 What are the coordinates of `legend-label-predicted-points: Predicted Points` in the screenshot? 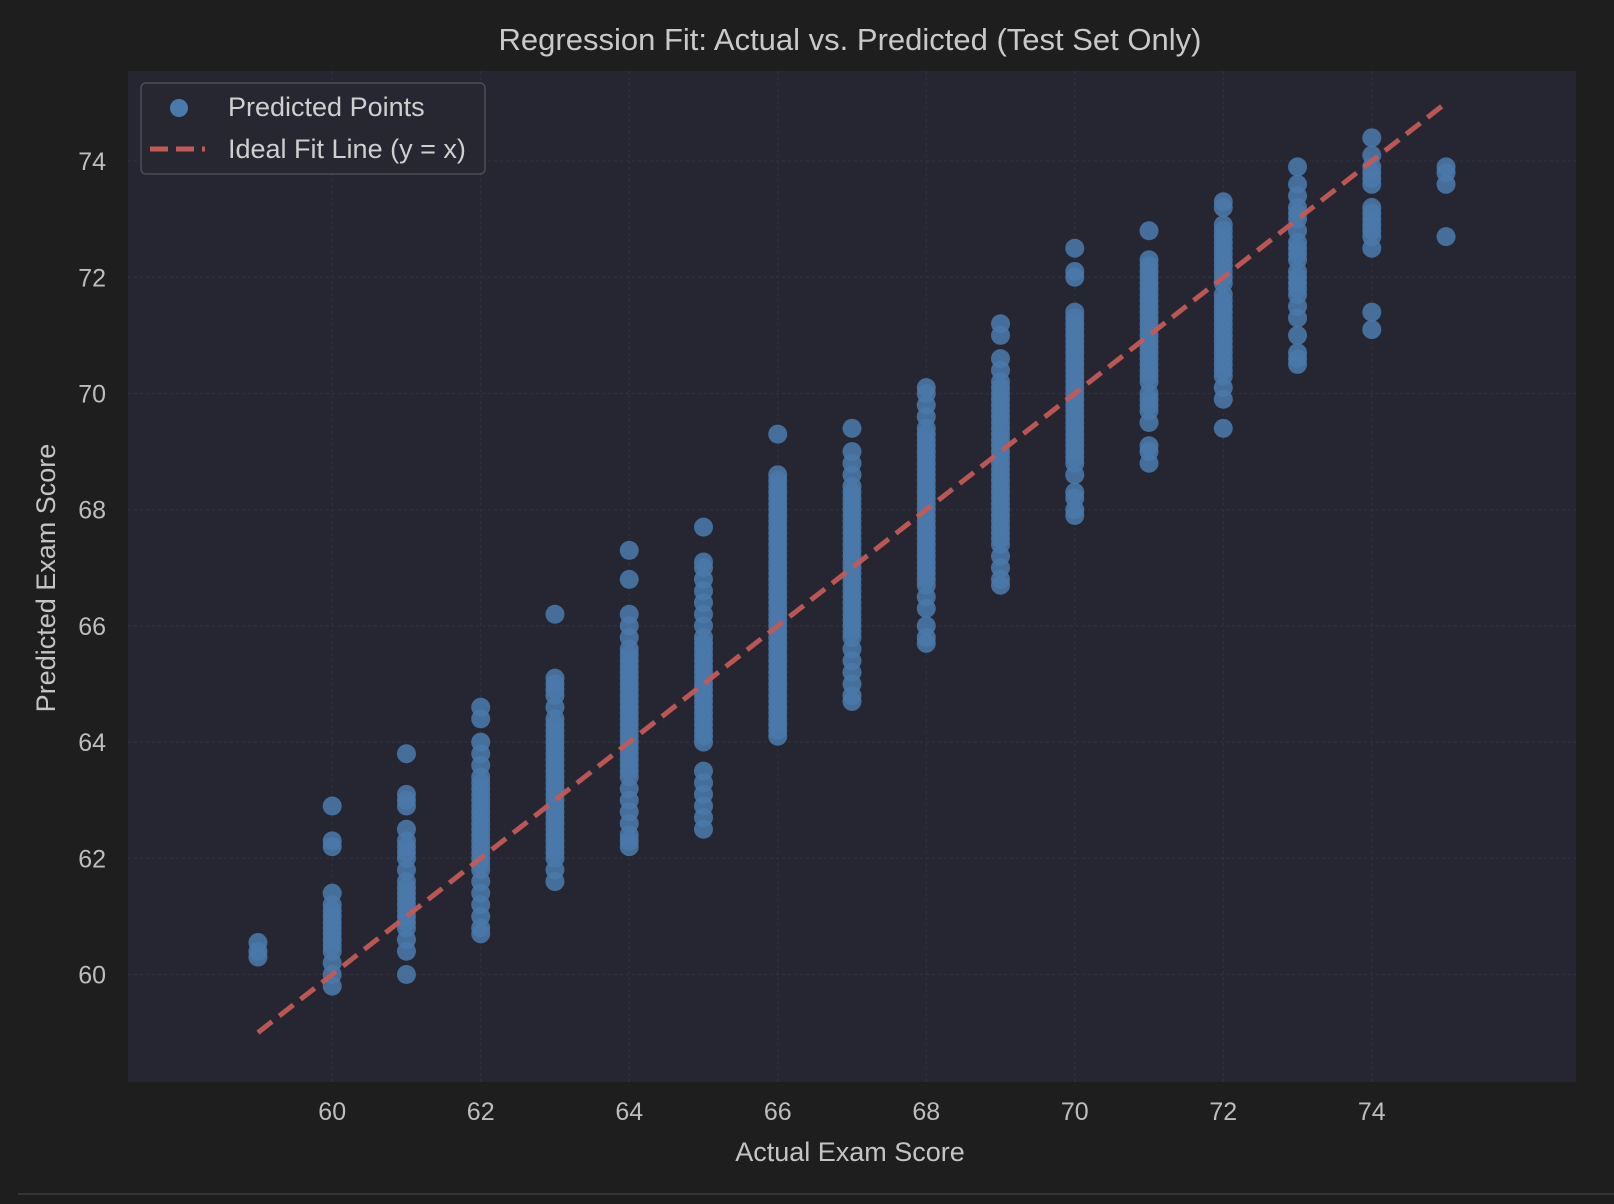 It's located at (326, 107).